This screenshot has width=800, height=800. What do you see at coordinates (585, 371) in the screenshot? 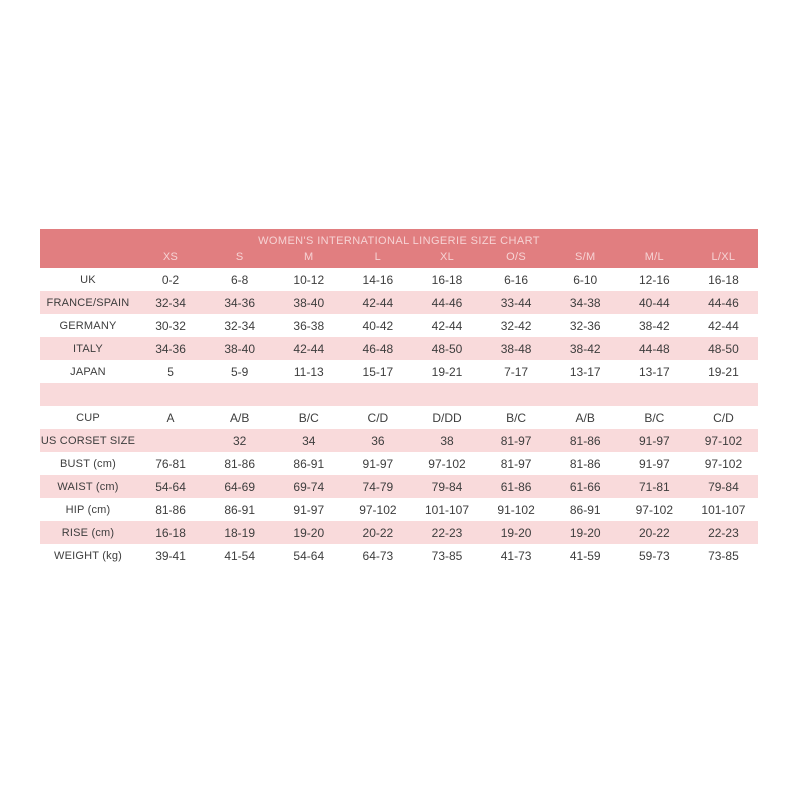
I see `value-cell: 13-17` at bounding box center [585, 371].